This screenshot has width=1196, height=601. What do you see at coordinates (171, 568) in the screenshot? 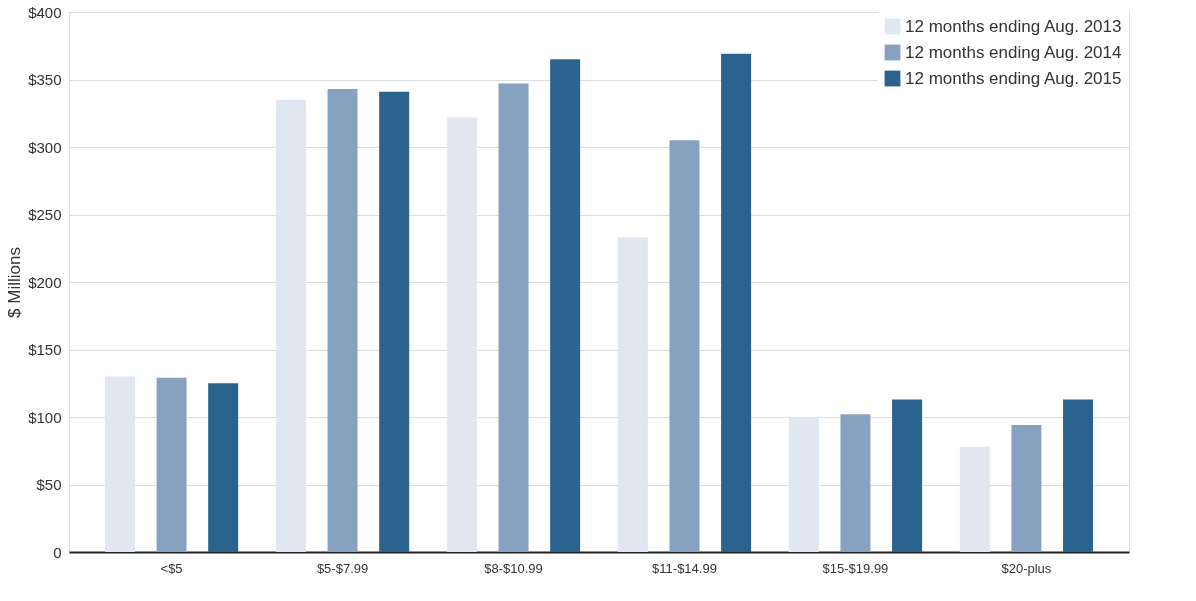
I see `x-tick-label: <$5` at bounding box center [171, 568].